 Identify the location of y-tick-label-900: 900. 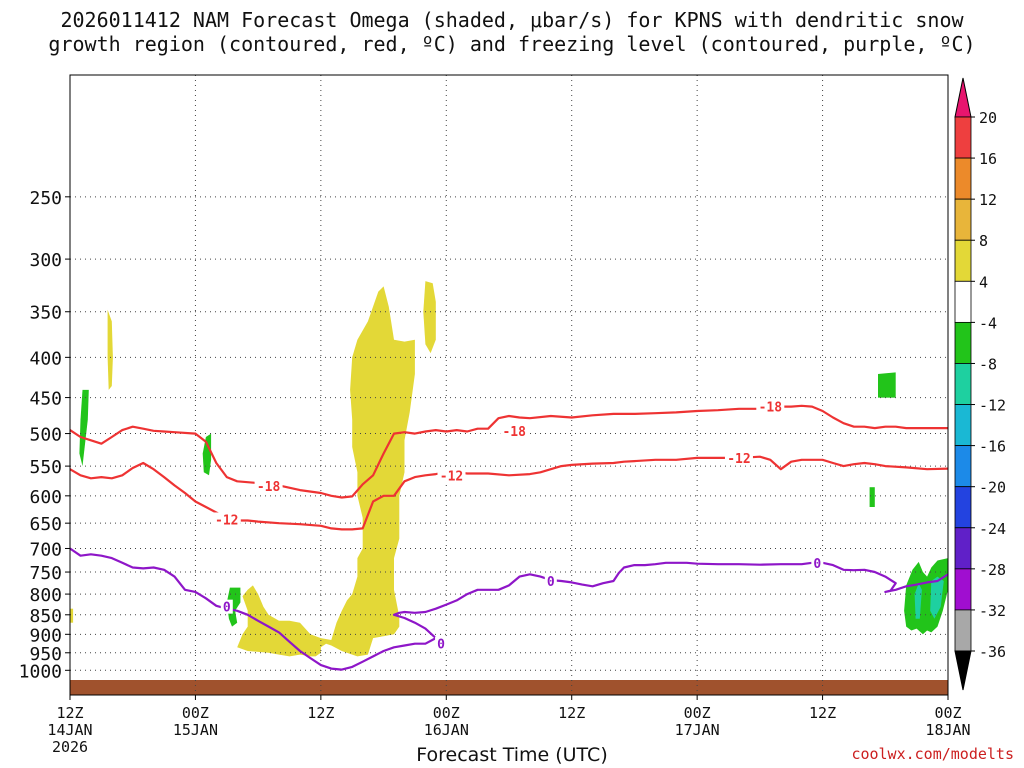
(45, 635).